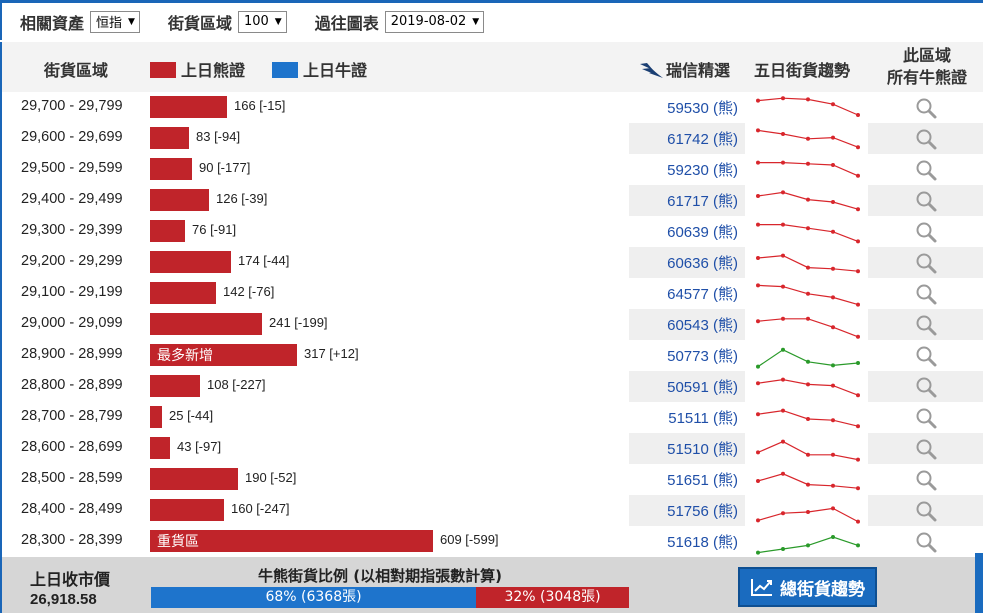 This screenshot has width=983, height=613. I want to click on ubs-code-link: 59230 (熊), so click(702, 170).